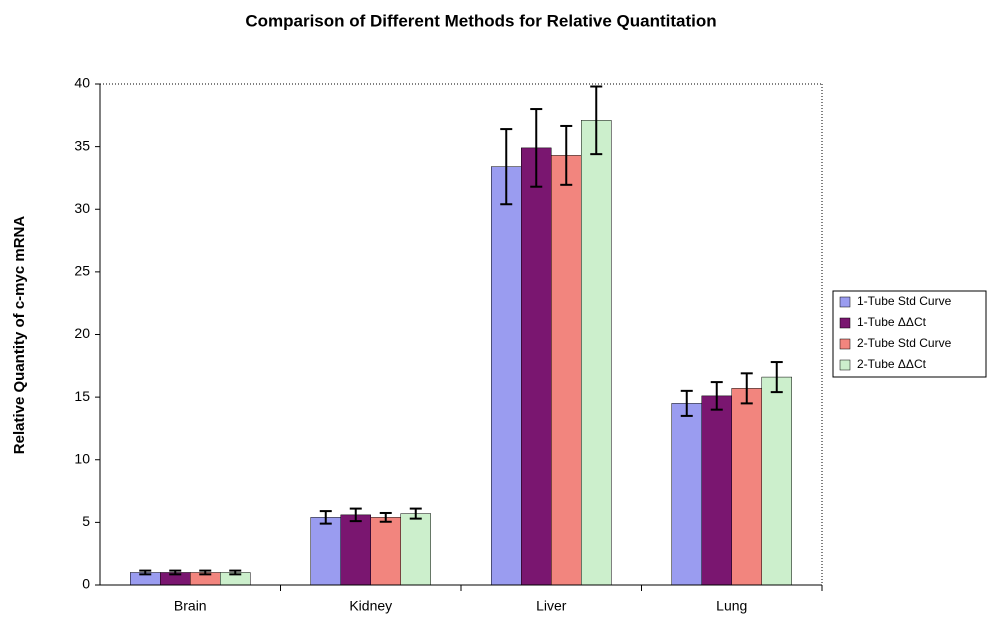 The width and height of the screenshot is (987, 618). What do you see at coordinates (82, 145) in the screenshot?
I see `y-tick-label: 35` at bounding box center [82, 145].